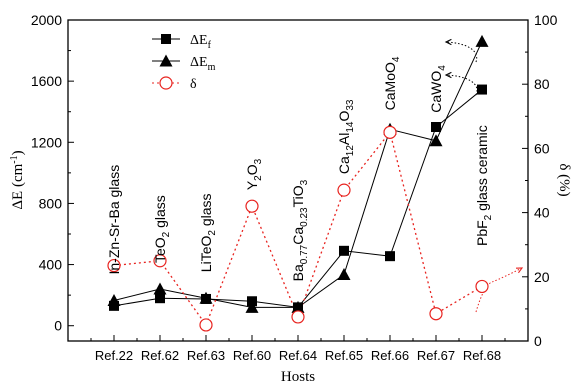 The height and width of the screenshot is (384, 576). Describe the element at coordinates (17, 179) in the screenshot. I see `y-axis-left-title: ΔE (cm-1)` at that location.